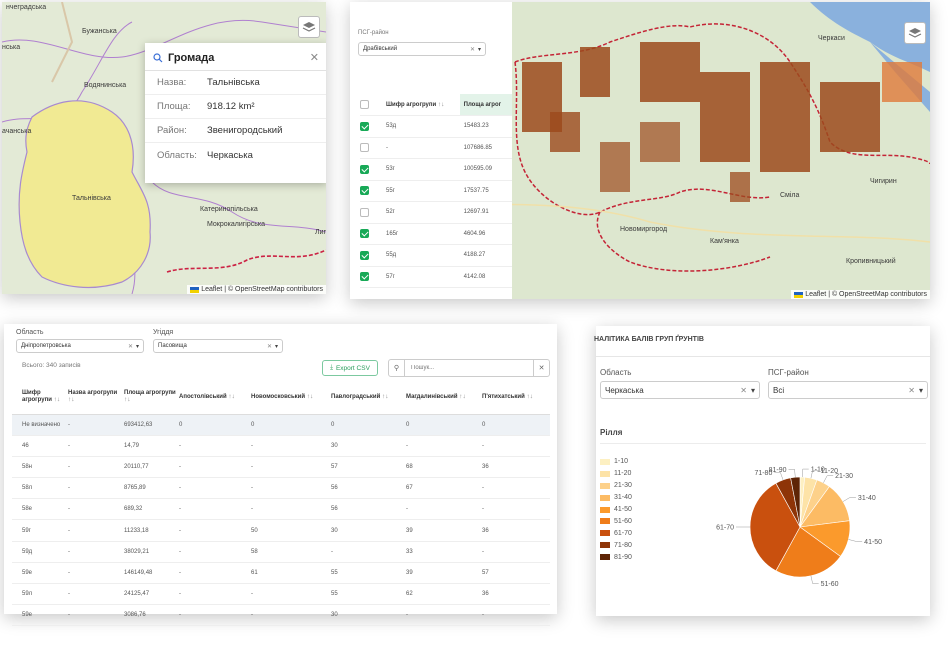  Describe the element at coordinates (215, 397) in the screenshot. I see `column-header: Апостолівський ↑↓` at that location.